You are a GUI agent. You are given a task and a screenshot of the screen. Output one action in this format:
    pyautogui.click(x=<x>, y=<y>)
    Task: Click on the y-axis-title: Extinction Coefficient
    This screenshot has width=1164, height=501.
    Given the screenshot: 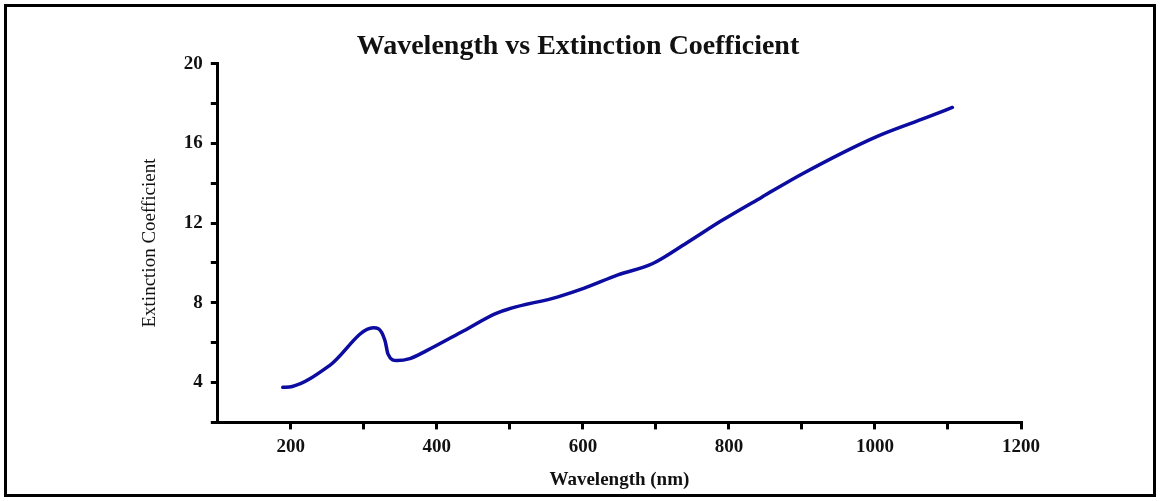 What is the action you would take?
    pyautogui.click(x=149, y=242)
    